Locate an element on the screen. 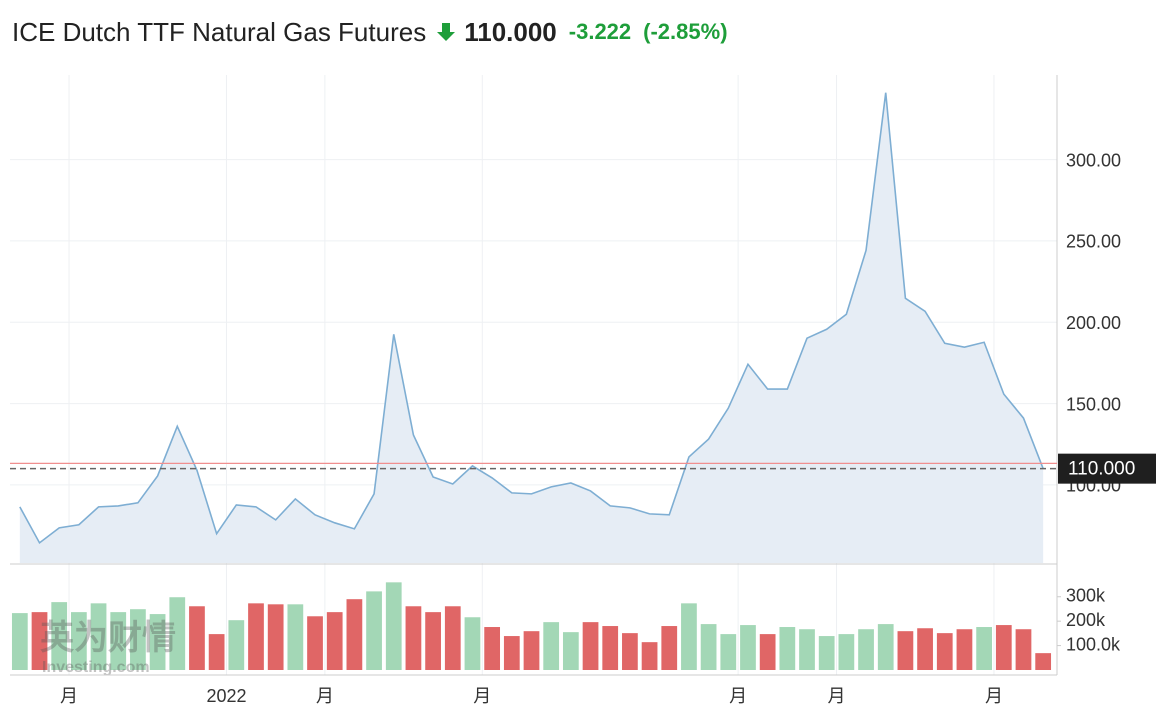 This screenshot has height=727, width=1175. last-price-label: 110.000 is located at coordinates (1101, 469).